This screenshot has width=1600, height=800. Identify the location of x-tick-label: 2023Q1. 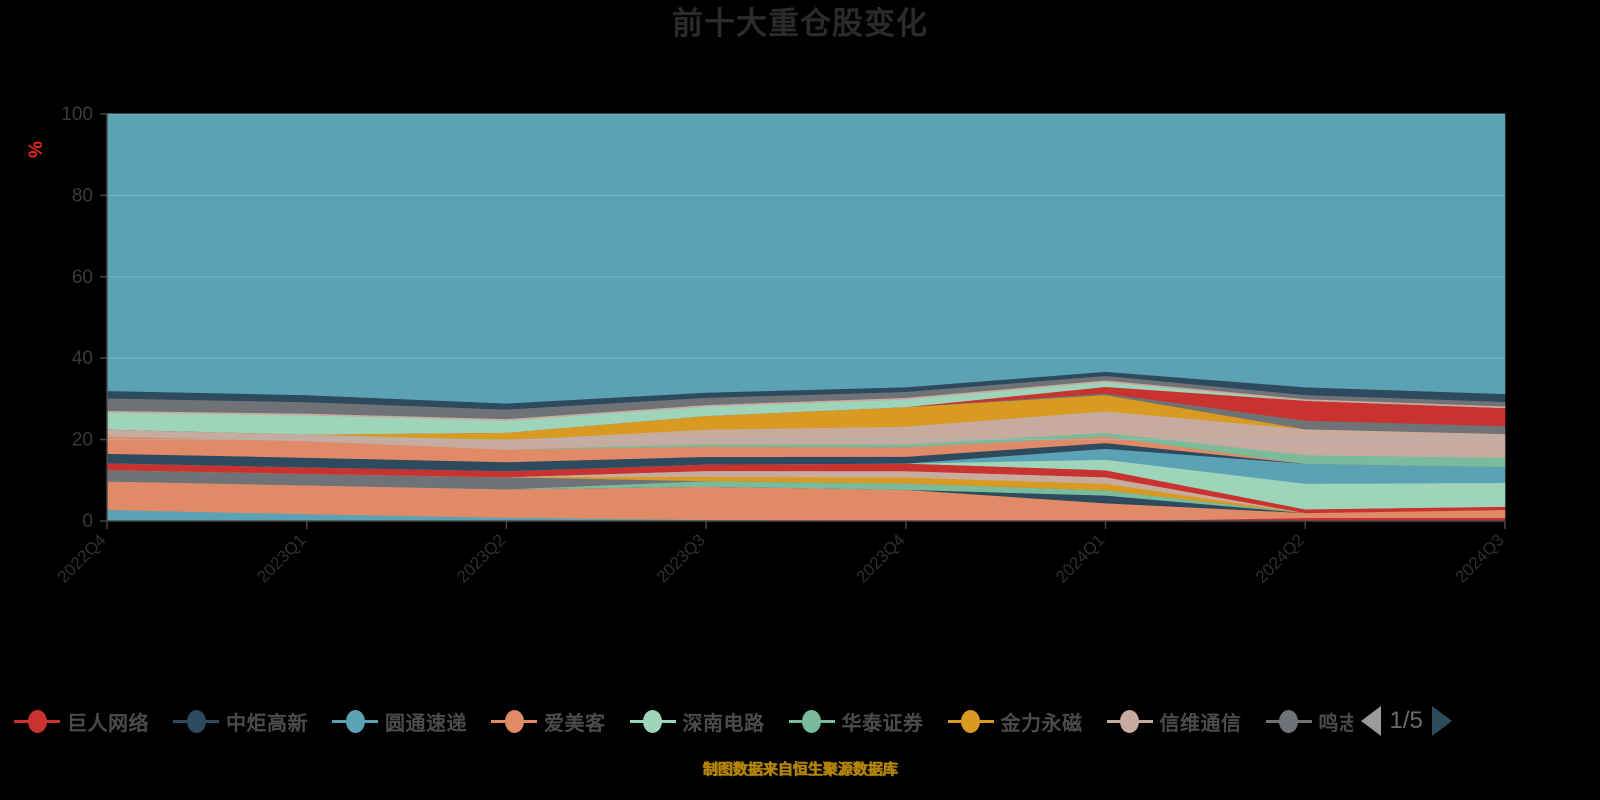
(281, 558).